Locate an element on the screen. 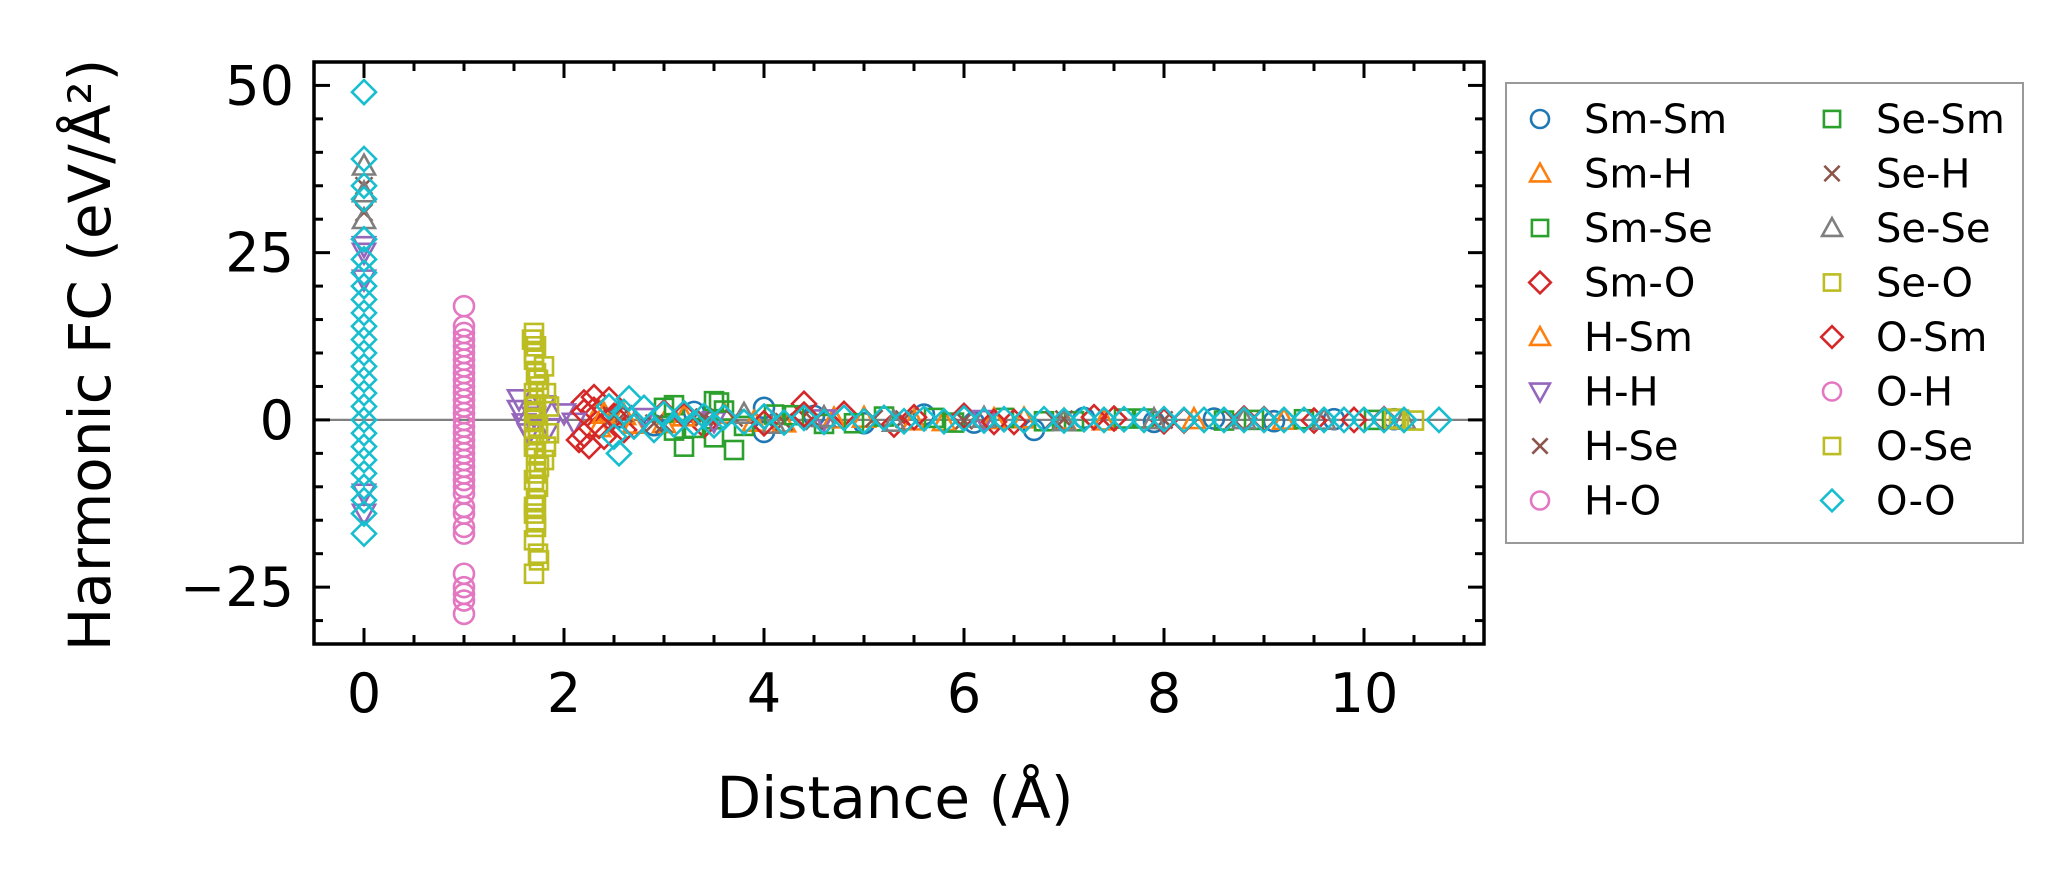 The height and width of the screenshot is (885, 2071). x-axis-label: Distance (Å) is located at coordinates (895, 797).